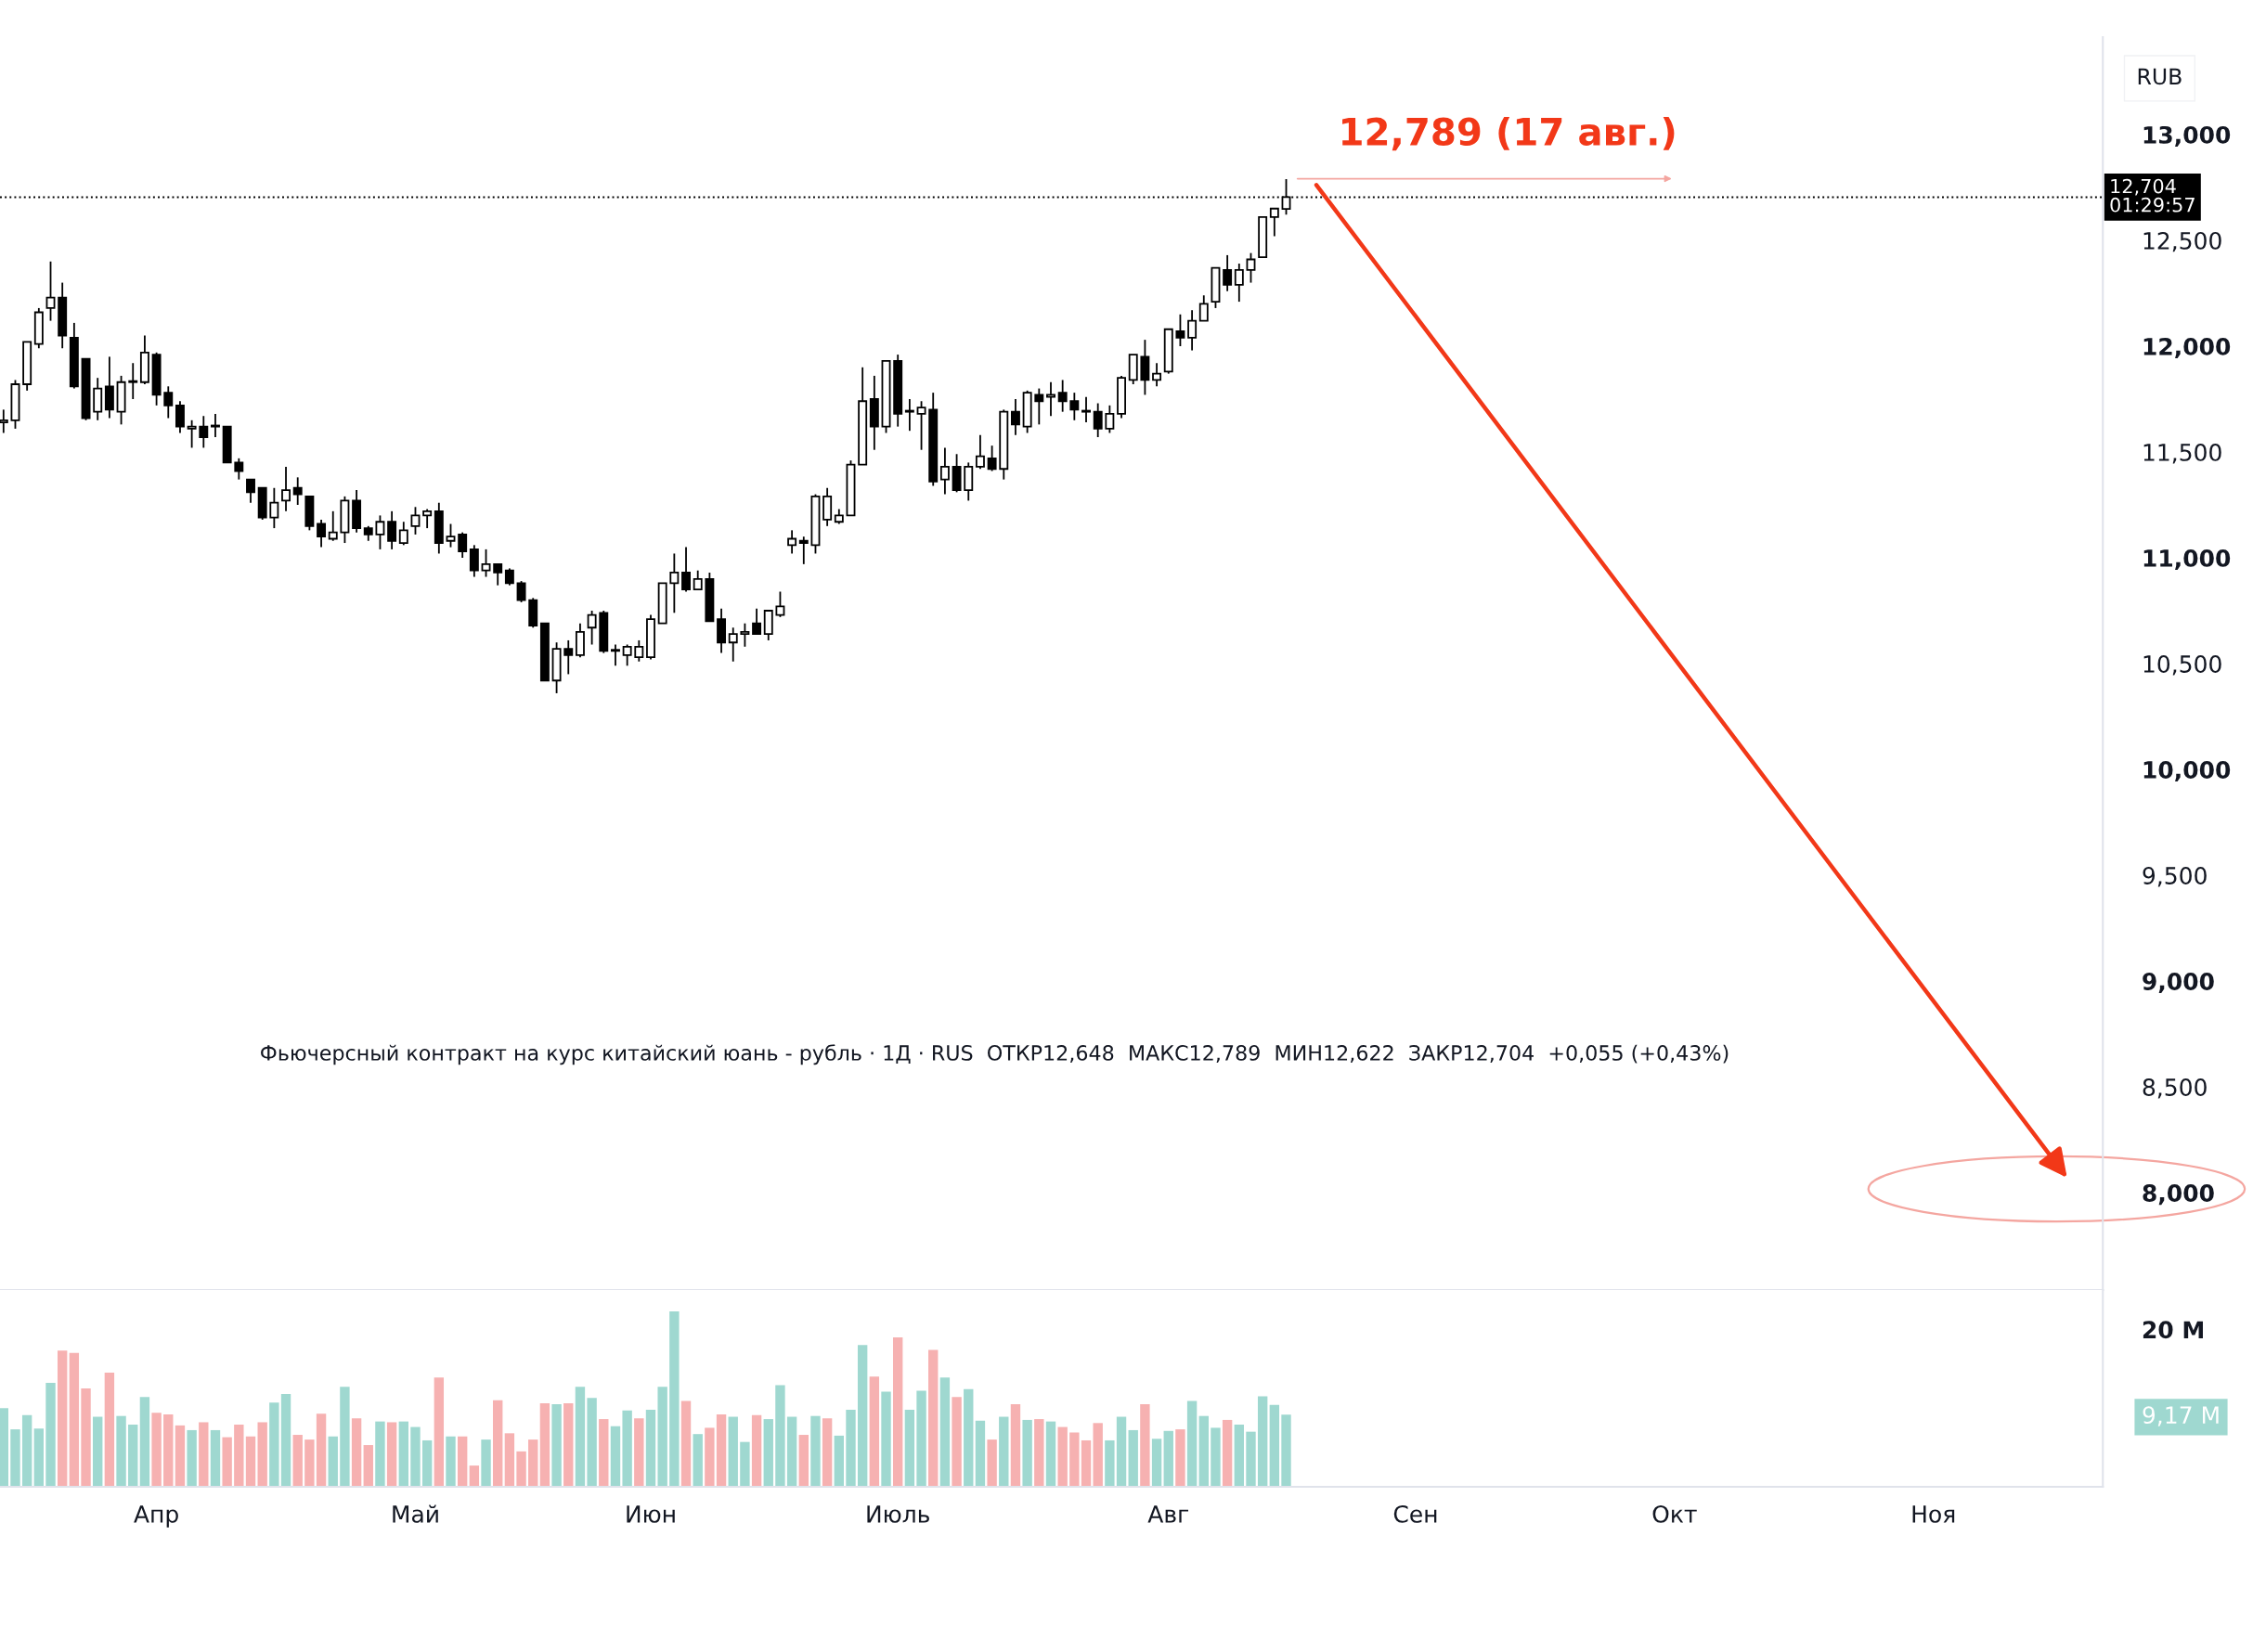  What do you see at coordinates (1415, 1513) in the screenshot?
I see `x-tick-label: Сен` at bounding box center [1415, 1513].